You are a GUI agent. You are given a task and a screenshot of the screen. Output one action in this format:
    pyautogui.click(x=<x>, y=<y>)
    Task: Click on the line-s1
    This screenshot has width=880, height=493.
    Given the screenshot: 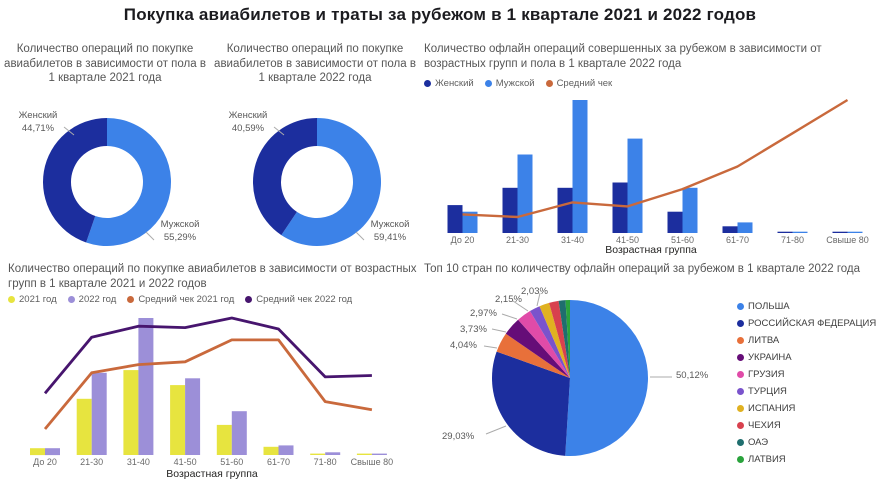 What is the action you would take?
    pyautogui.click(x=207, y=355)
    